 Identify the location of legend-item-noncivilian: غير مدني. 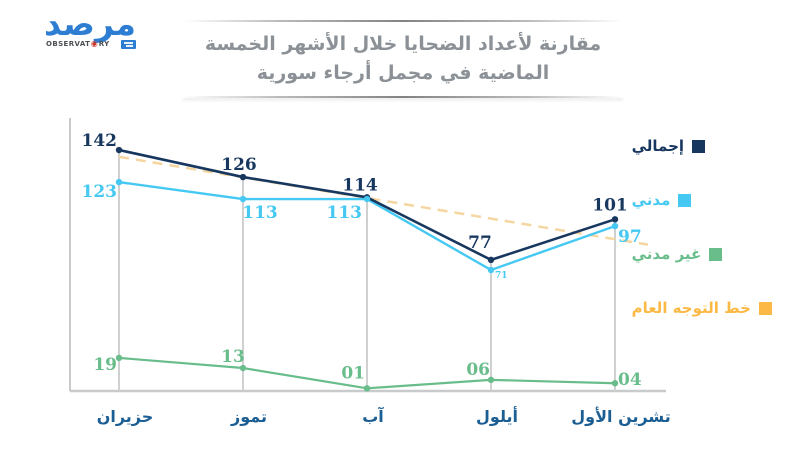
(677, 254).